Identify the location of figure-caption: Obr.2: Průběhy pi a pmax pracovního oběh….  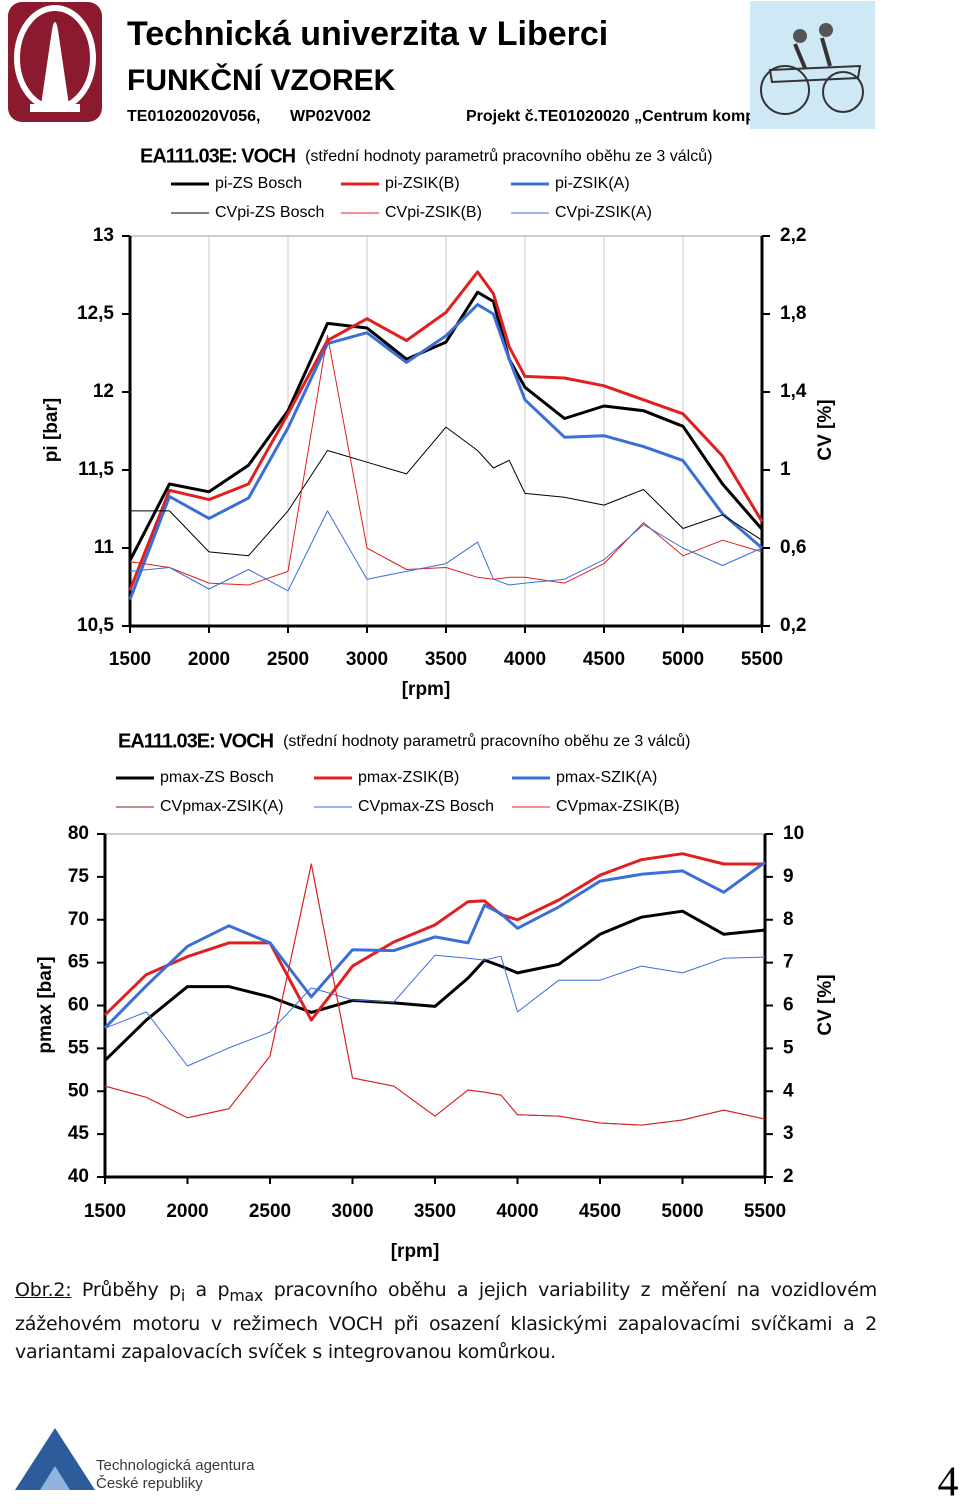
(446, 1321).